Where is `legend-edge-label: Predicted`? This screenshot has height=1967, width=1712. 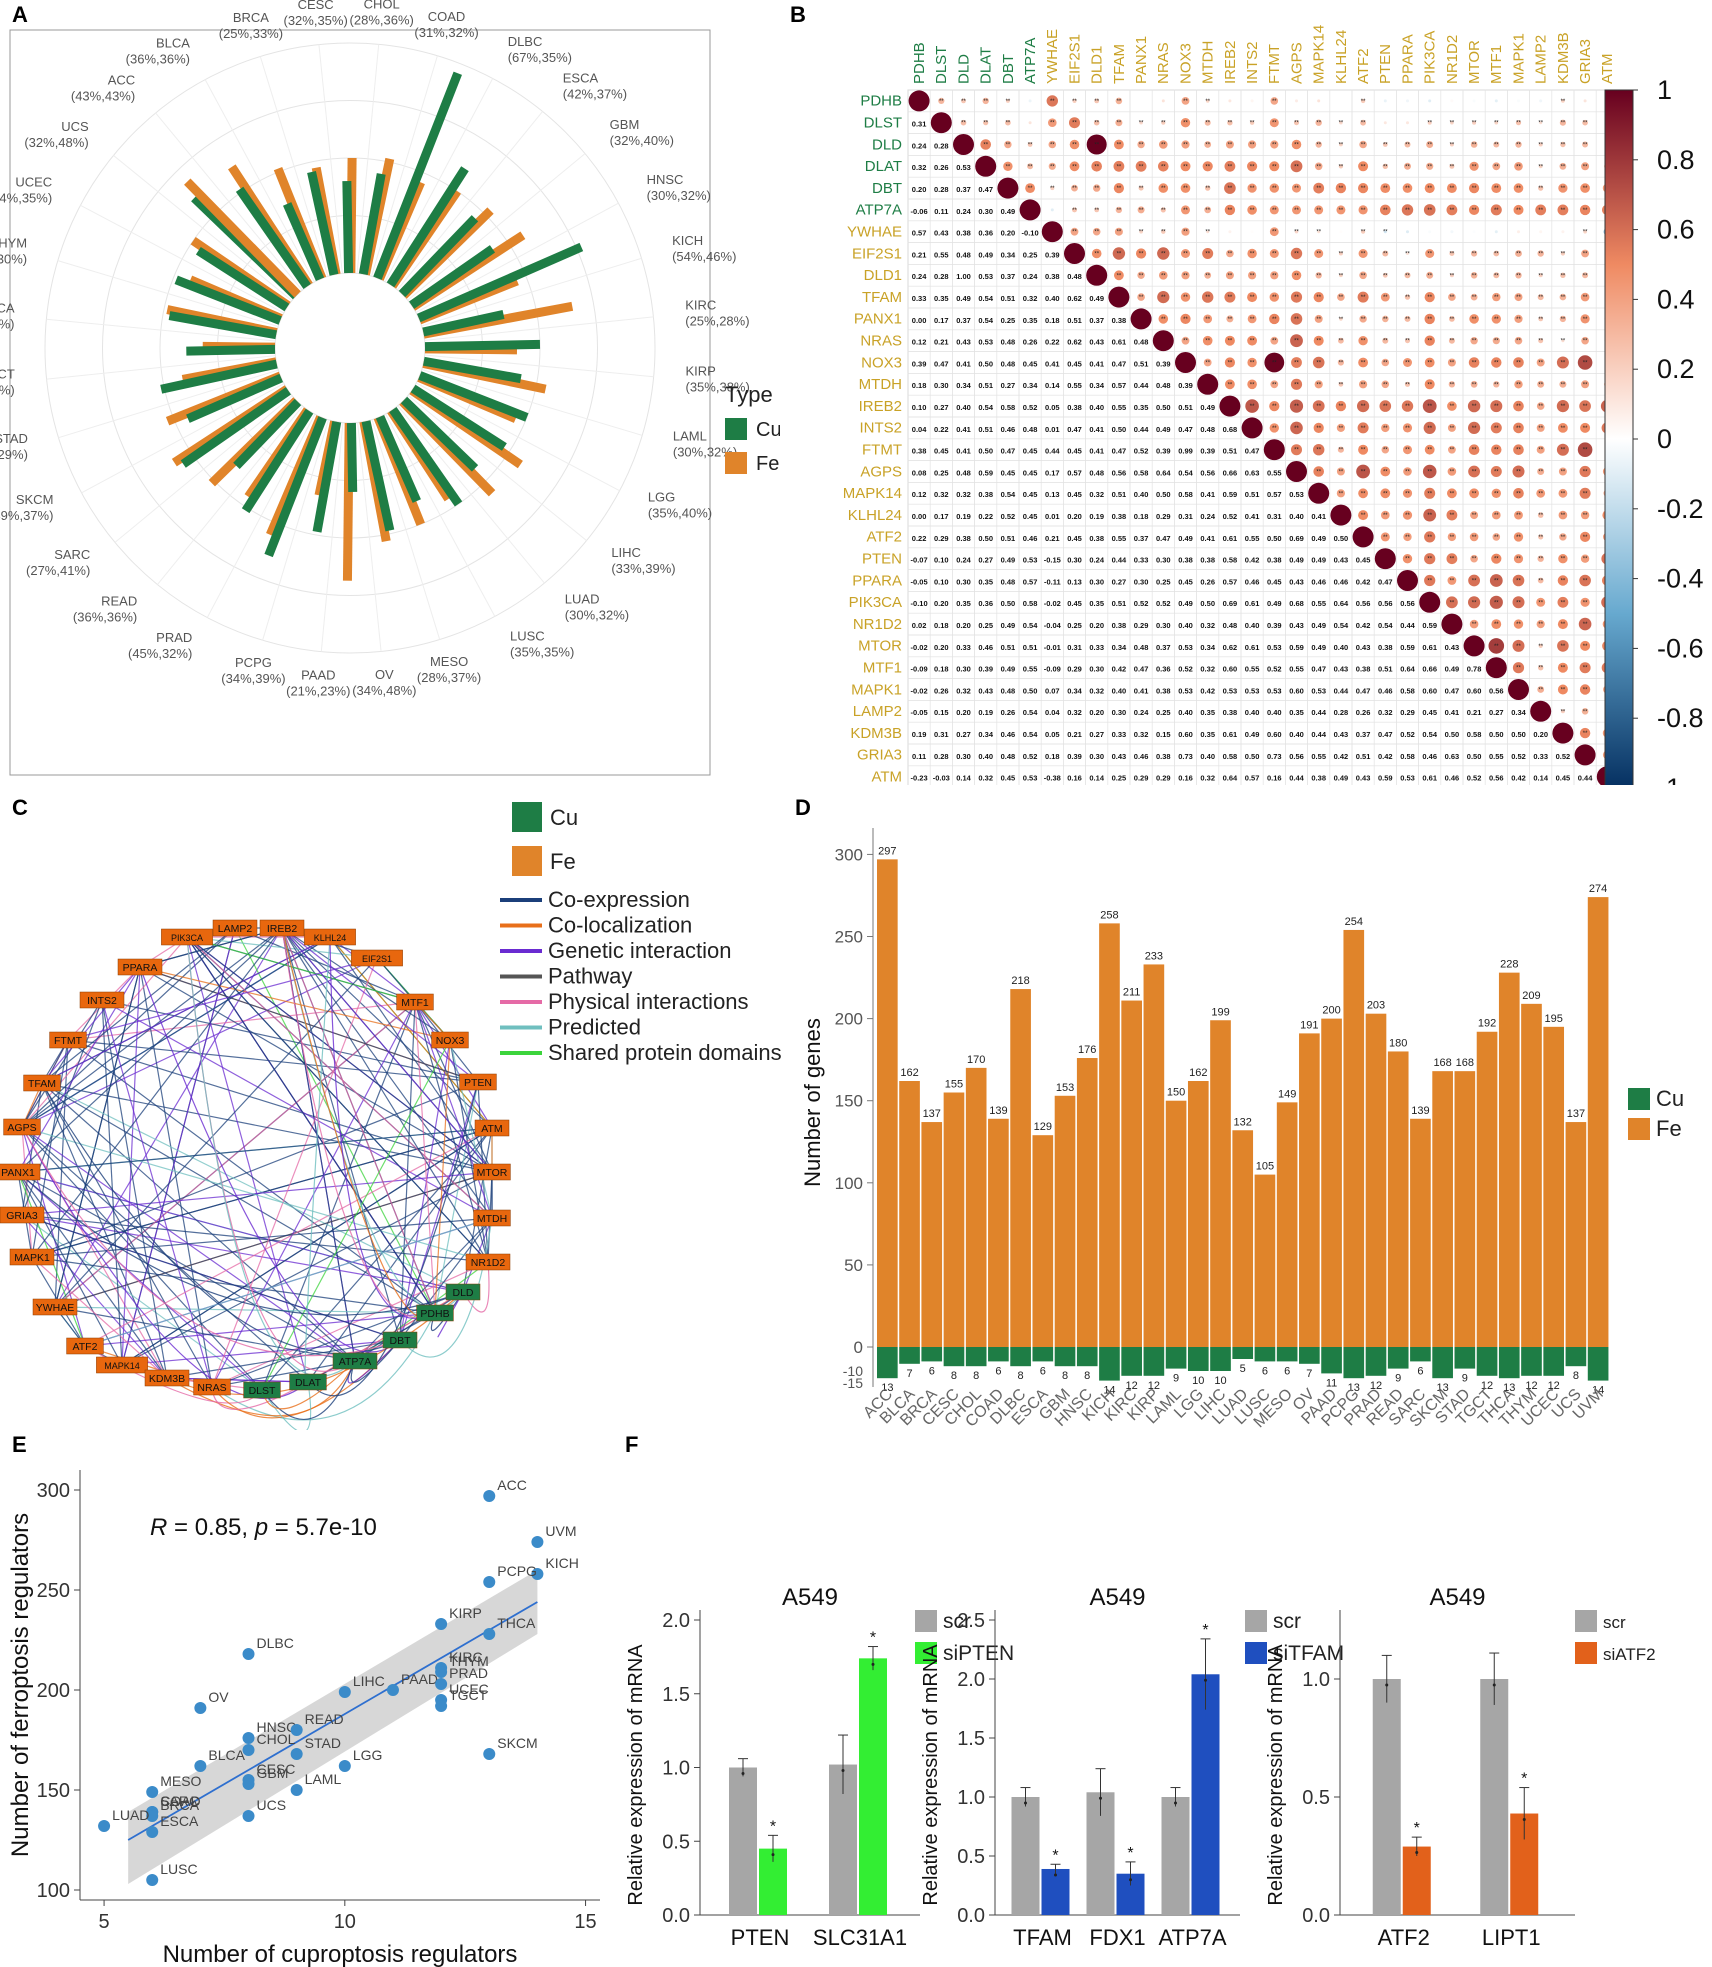
legend-edge-label: Predicted is located at coordinates (594, 1027).